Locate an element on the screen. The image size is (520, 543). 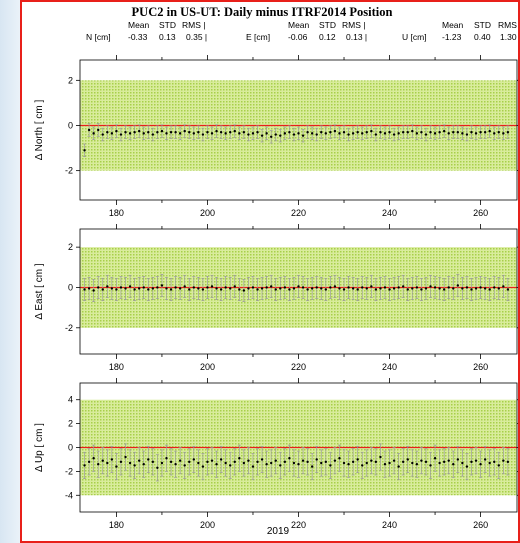
east-y-tick-label: 2 is located at coordinates (70, 247).